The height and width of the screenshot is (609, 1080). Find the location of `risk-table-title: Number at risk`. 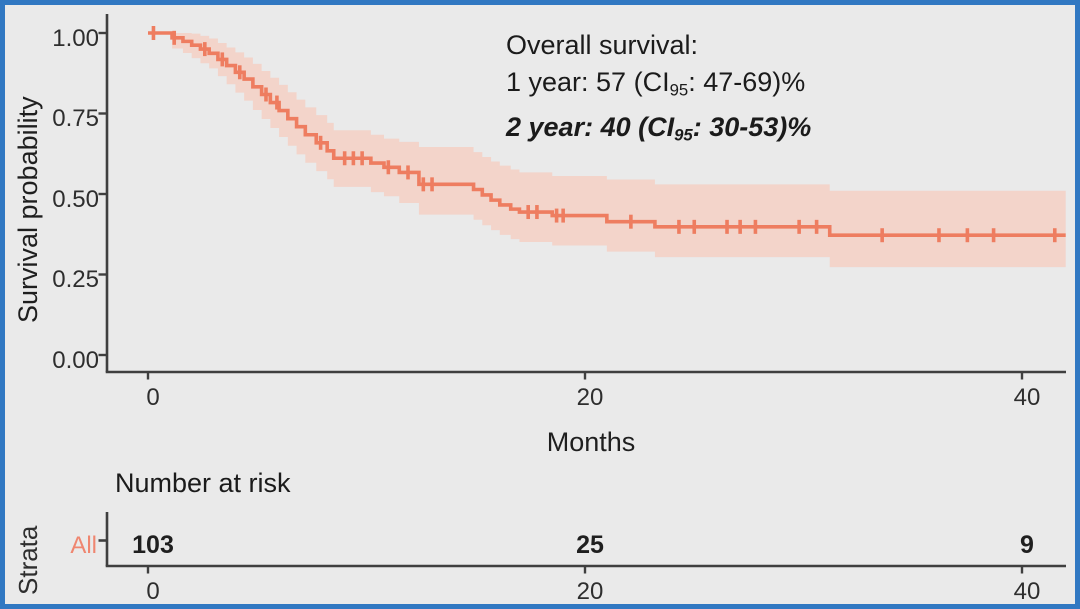

risk-table-title: Number at risk is located at coordinates (203, 483).